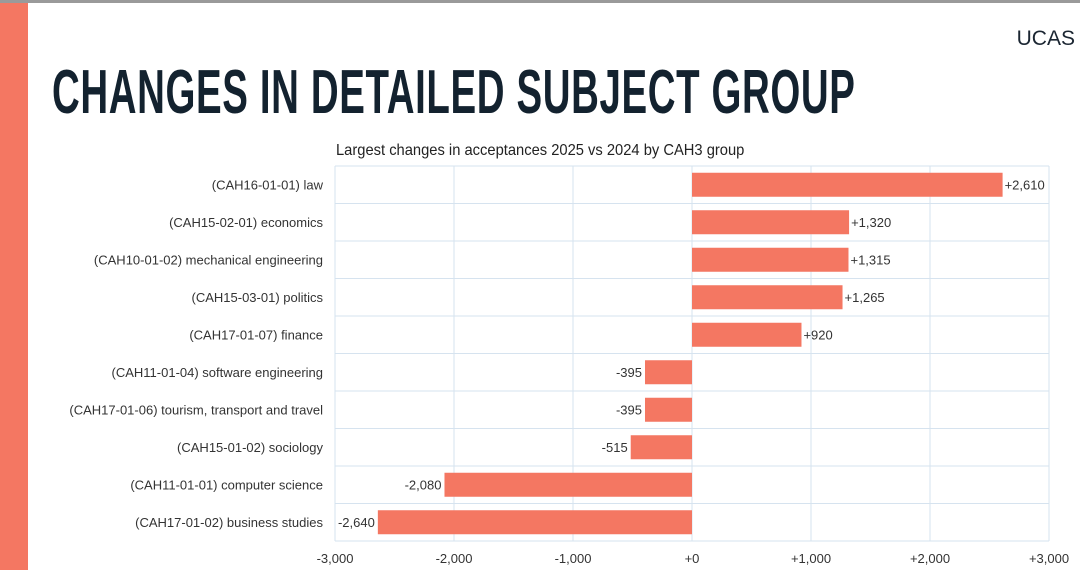 This screenshot has height=570, width=1080. I want to click on category-label: (CAH17-01-07) finance, so click(256, 334).